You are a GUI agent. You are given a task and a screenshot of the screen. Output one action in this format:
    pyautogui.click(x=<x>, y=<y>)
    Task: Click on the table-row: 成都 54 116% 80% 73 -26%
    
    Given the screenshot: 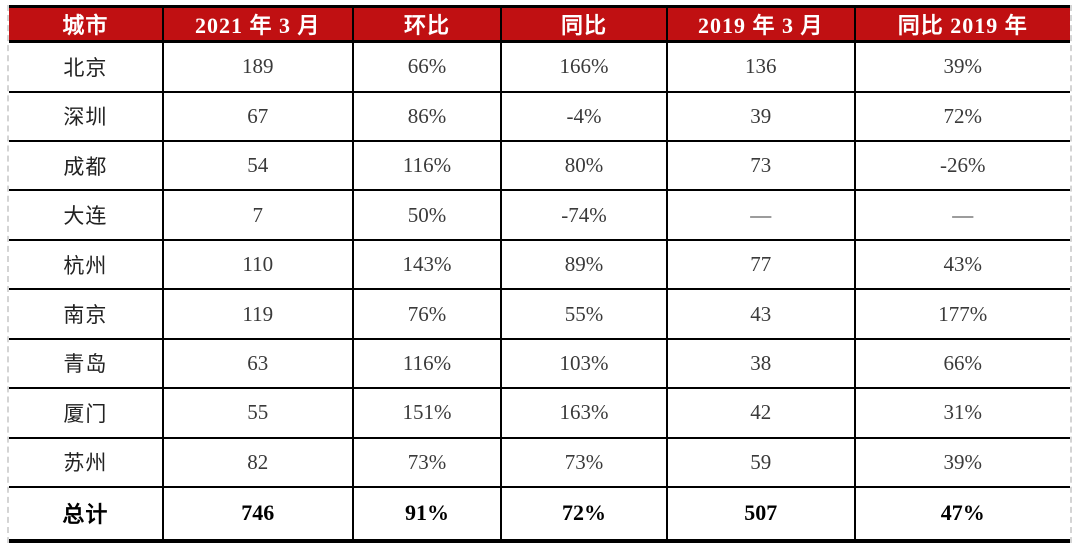 What is the action you would take?
    pyautogui.click(x=539, y=166)
    